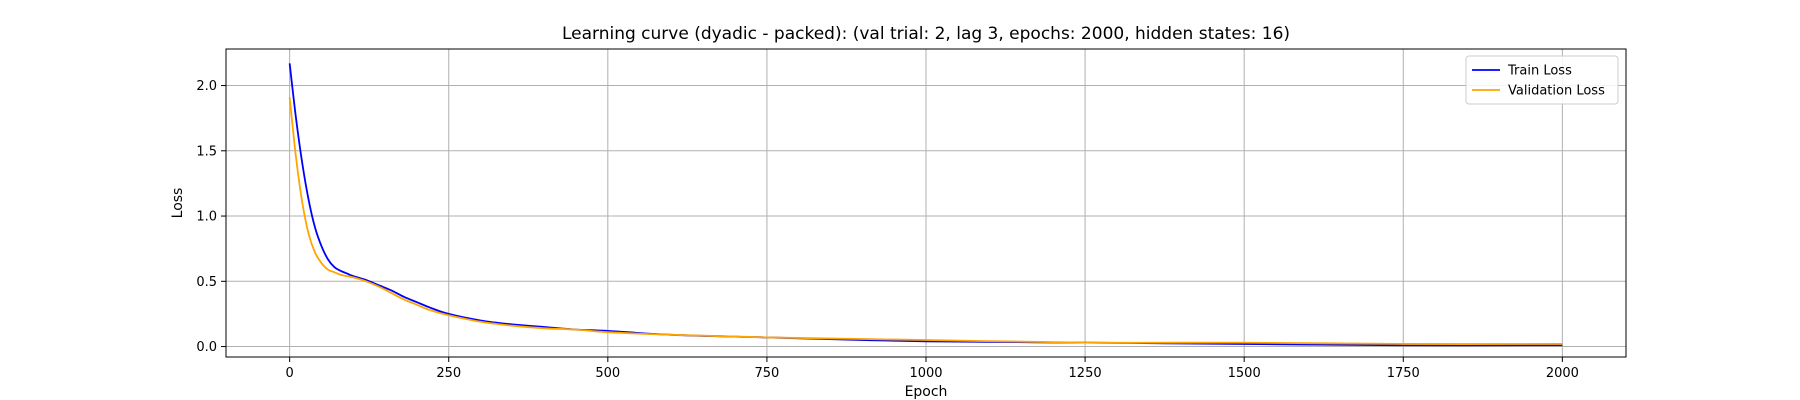 The image size is (1800, 400). What do you see at coordinates (289, 373) in the screenshot?
I see `x-tick-label: 0` at bounding box center [289, 373].